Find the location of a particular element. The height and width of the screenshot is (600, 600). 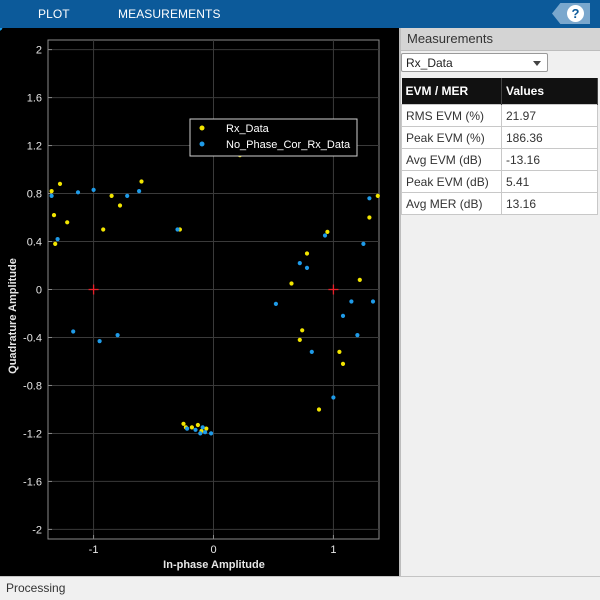

chevron-down-icon is located at coordinates (537, 63).